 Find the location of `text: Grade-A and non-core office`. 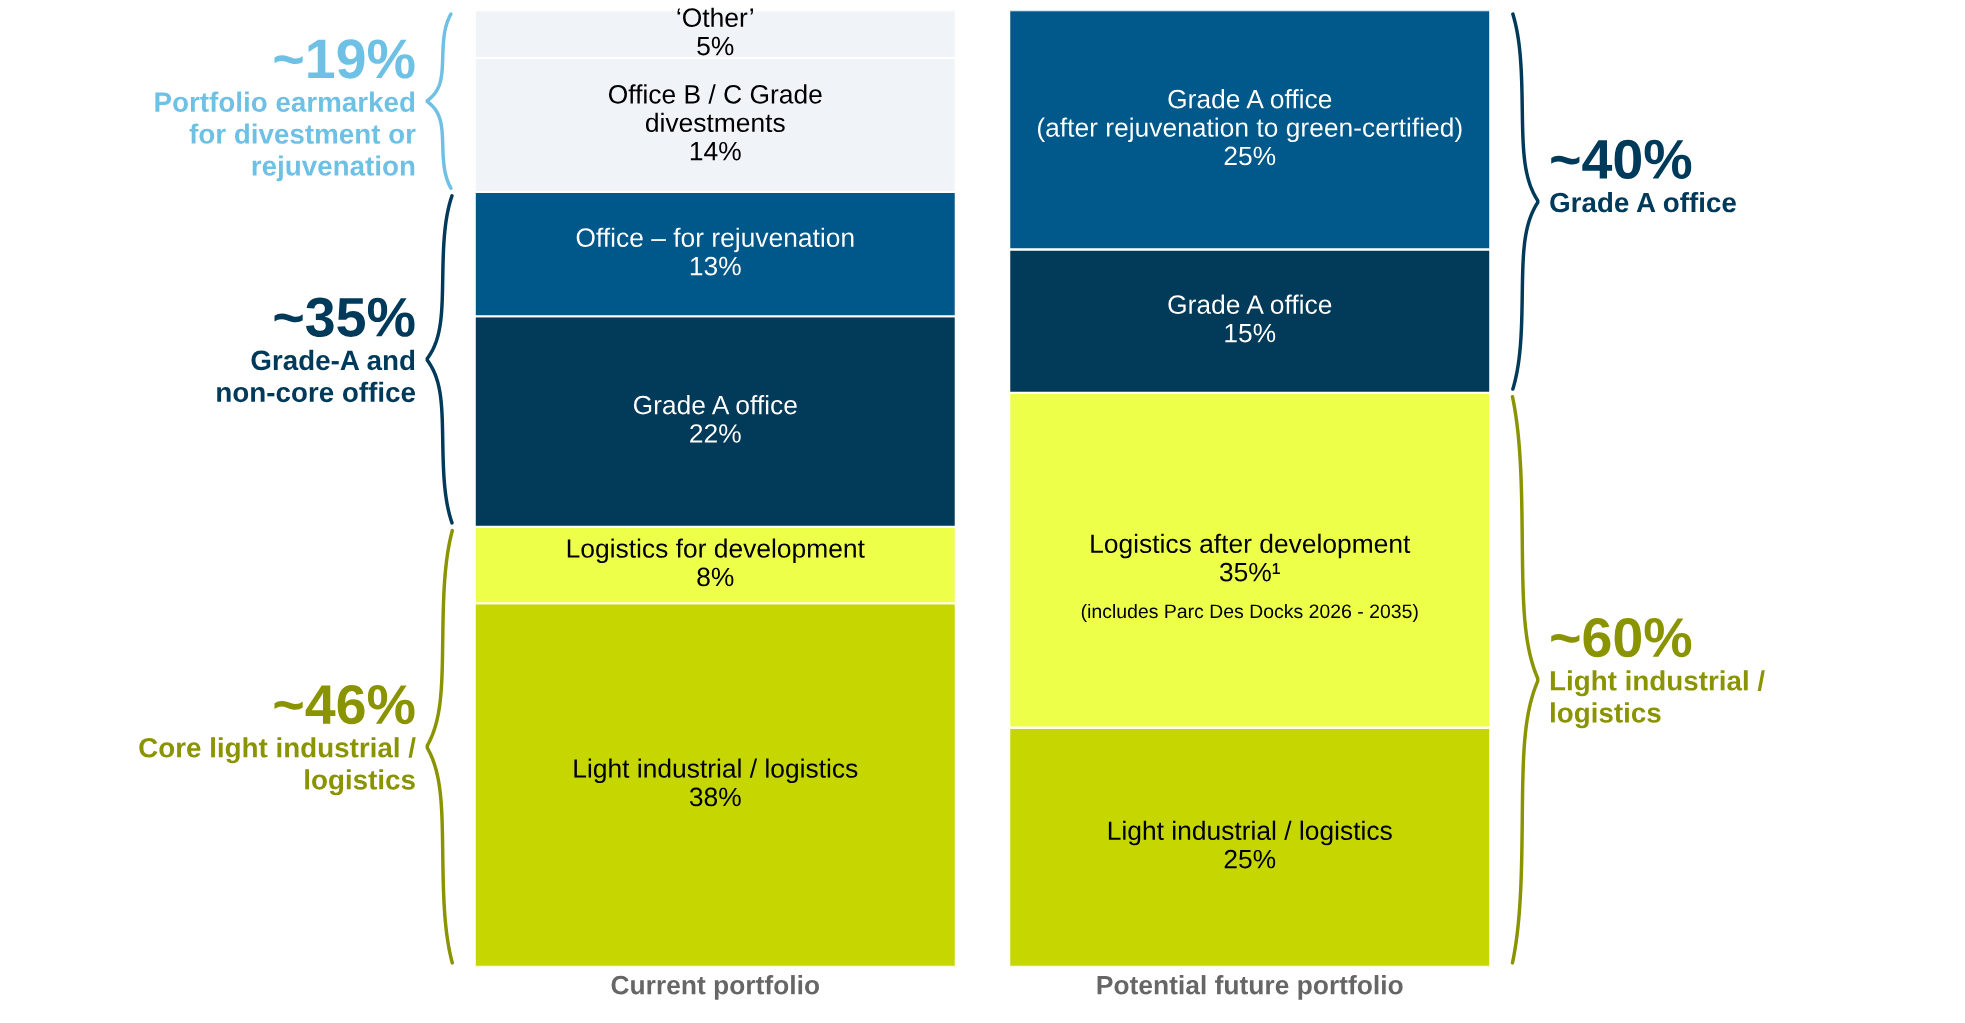

text: Grade-A and non-core office is located at coordinates (316, 376).